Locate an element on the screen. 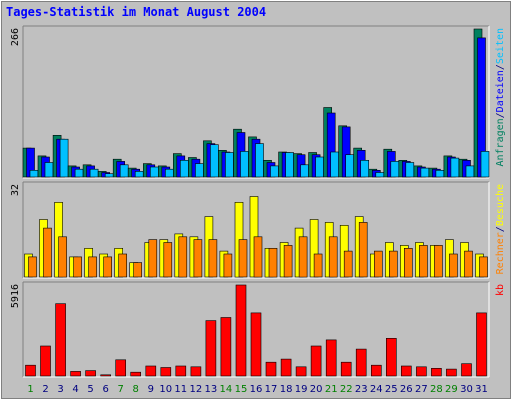 This screenshot has height=400, width=512. panel-bottom-legend: kb is located at coordinates (500, 290).